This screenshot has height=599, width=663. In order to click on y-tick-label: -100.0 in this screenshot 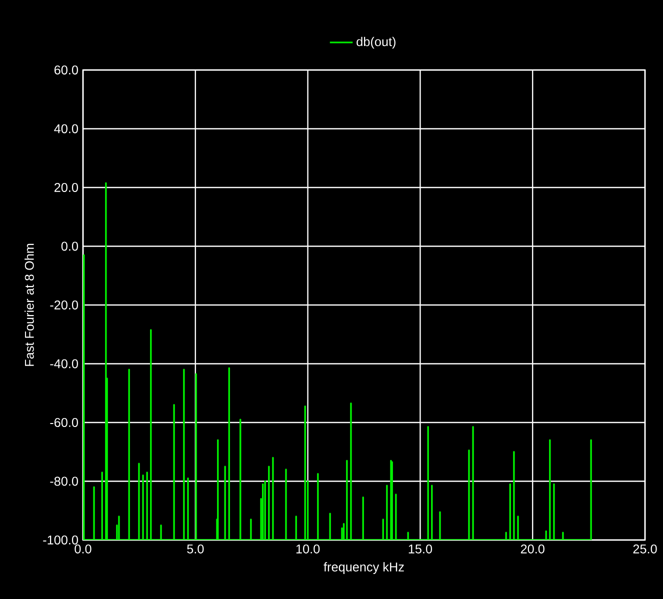, I will do `click(60, 540)`.